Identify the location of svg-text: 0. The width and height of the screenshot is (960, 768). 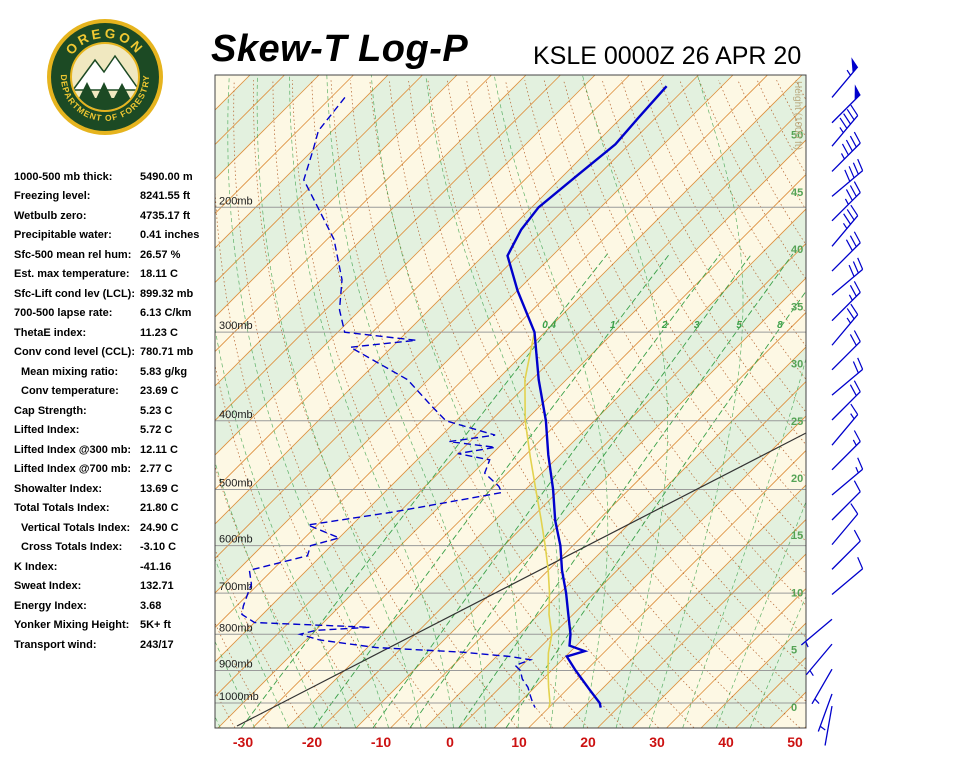
(794, 708).